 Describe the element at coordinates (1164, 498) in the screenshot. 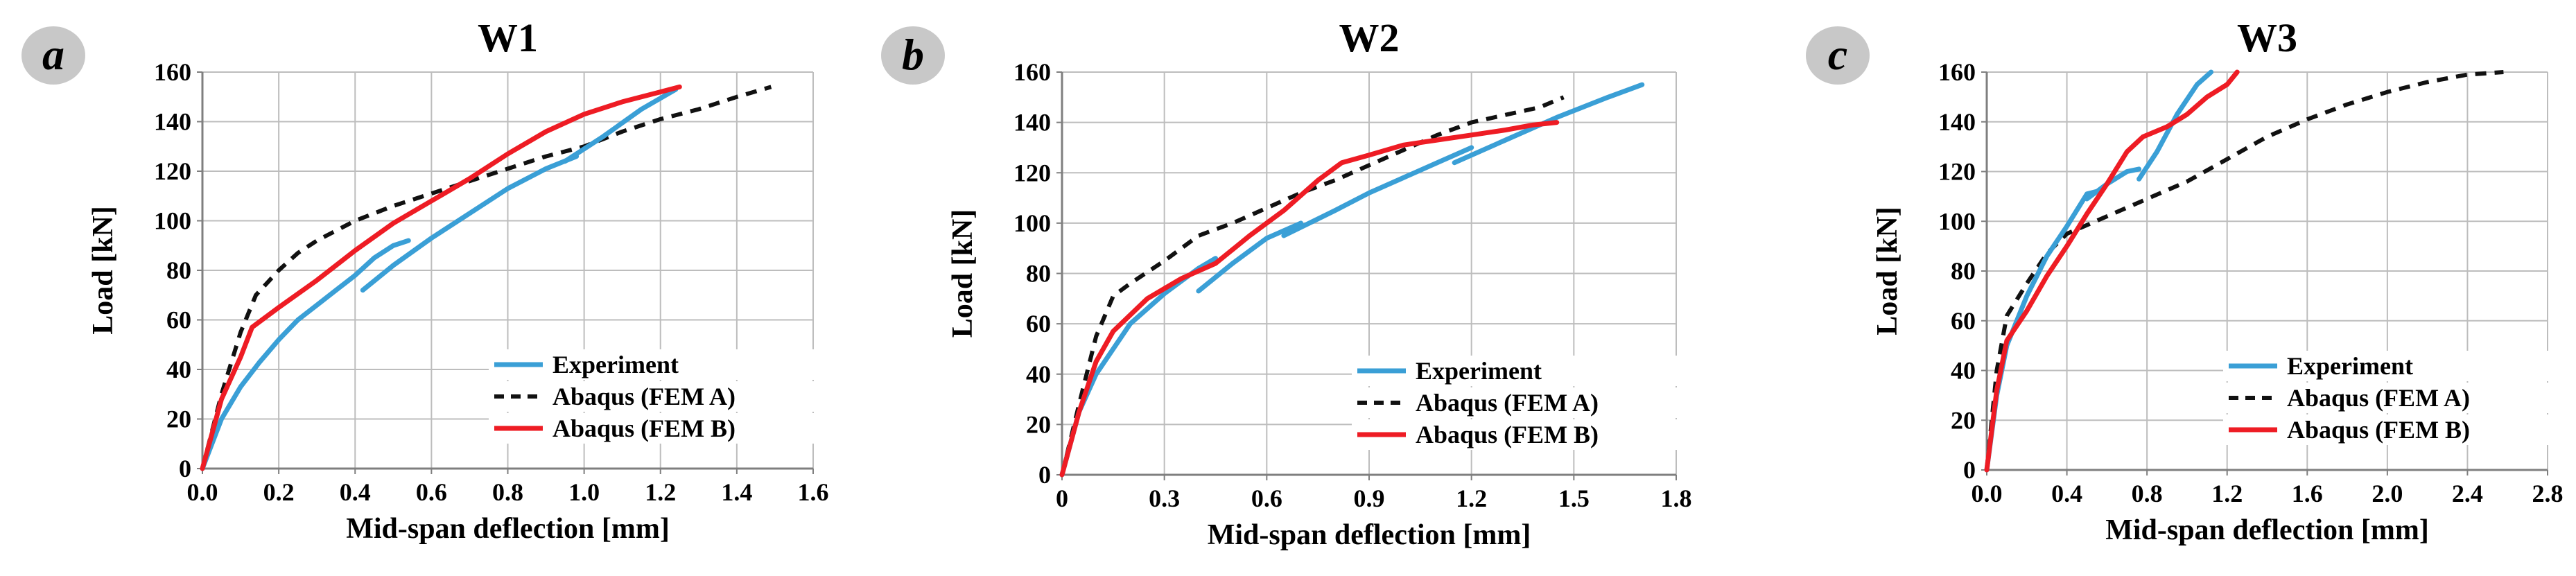

I see `x-tick-label: 0.3` at that location.